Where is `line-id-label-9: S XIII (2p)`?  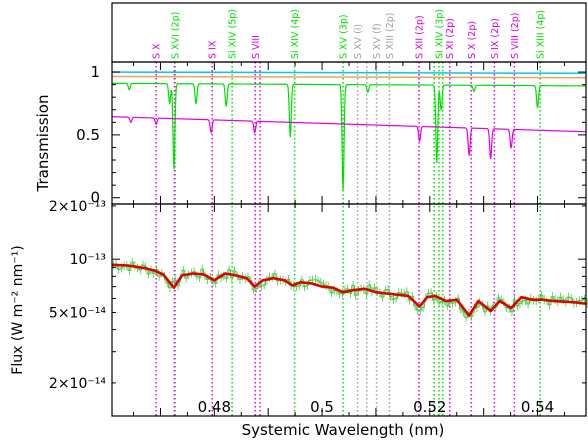 line-id-label-9: S XIII (2p) is located at coordinates (390, 36).